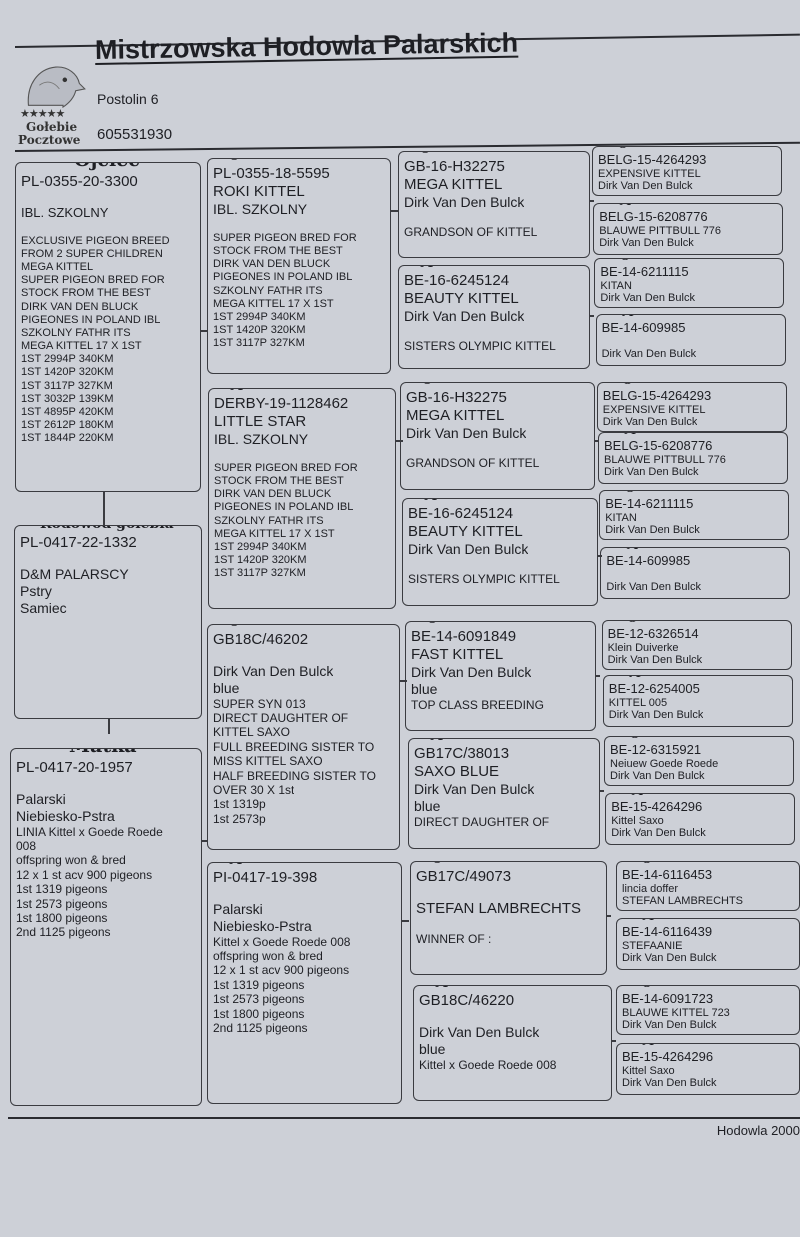  I want to click on pigeon-info-line: MEGA KITTEL 17 X 1ST, so click(273, 303).